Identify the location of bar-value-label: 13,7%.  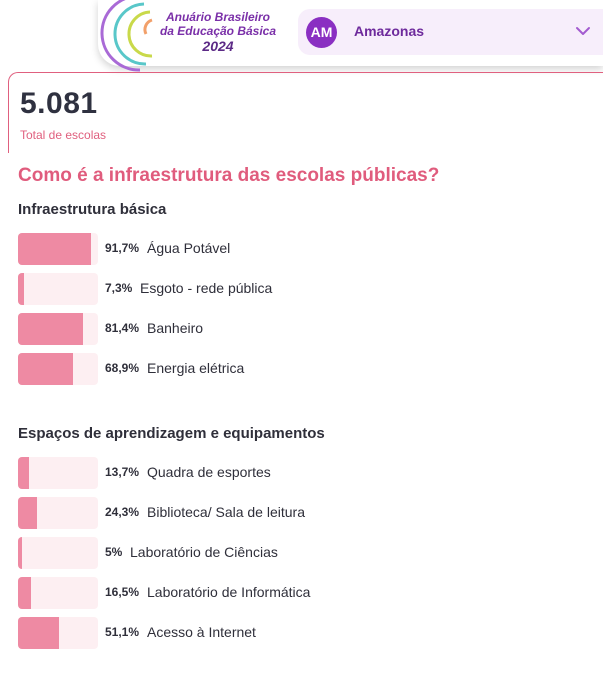
(122, 472).